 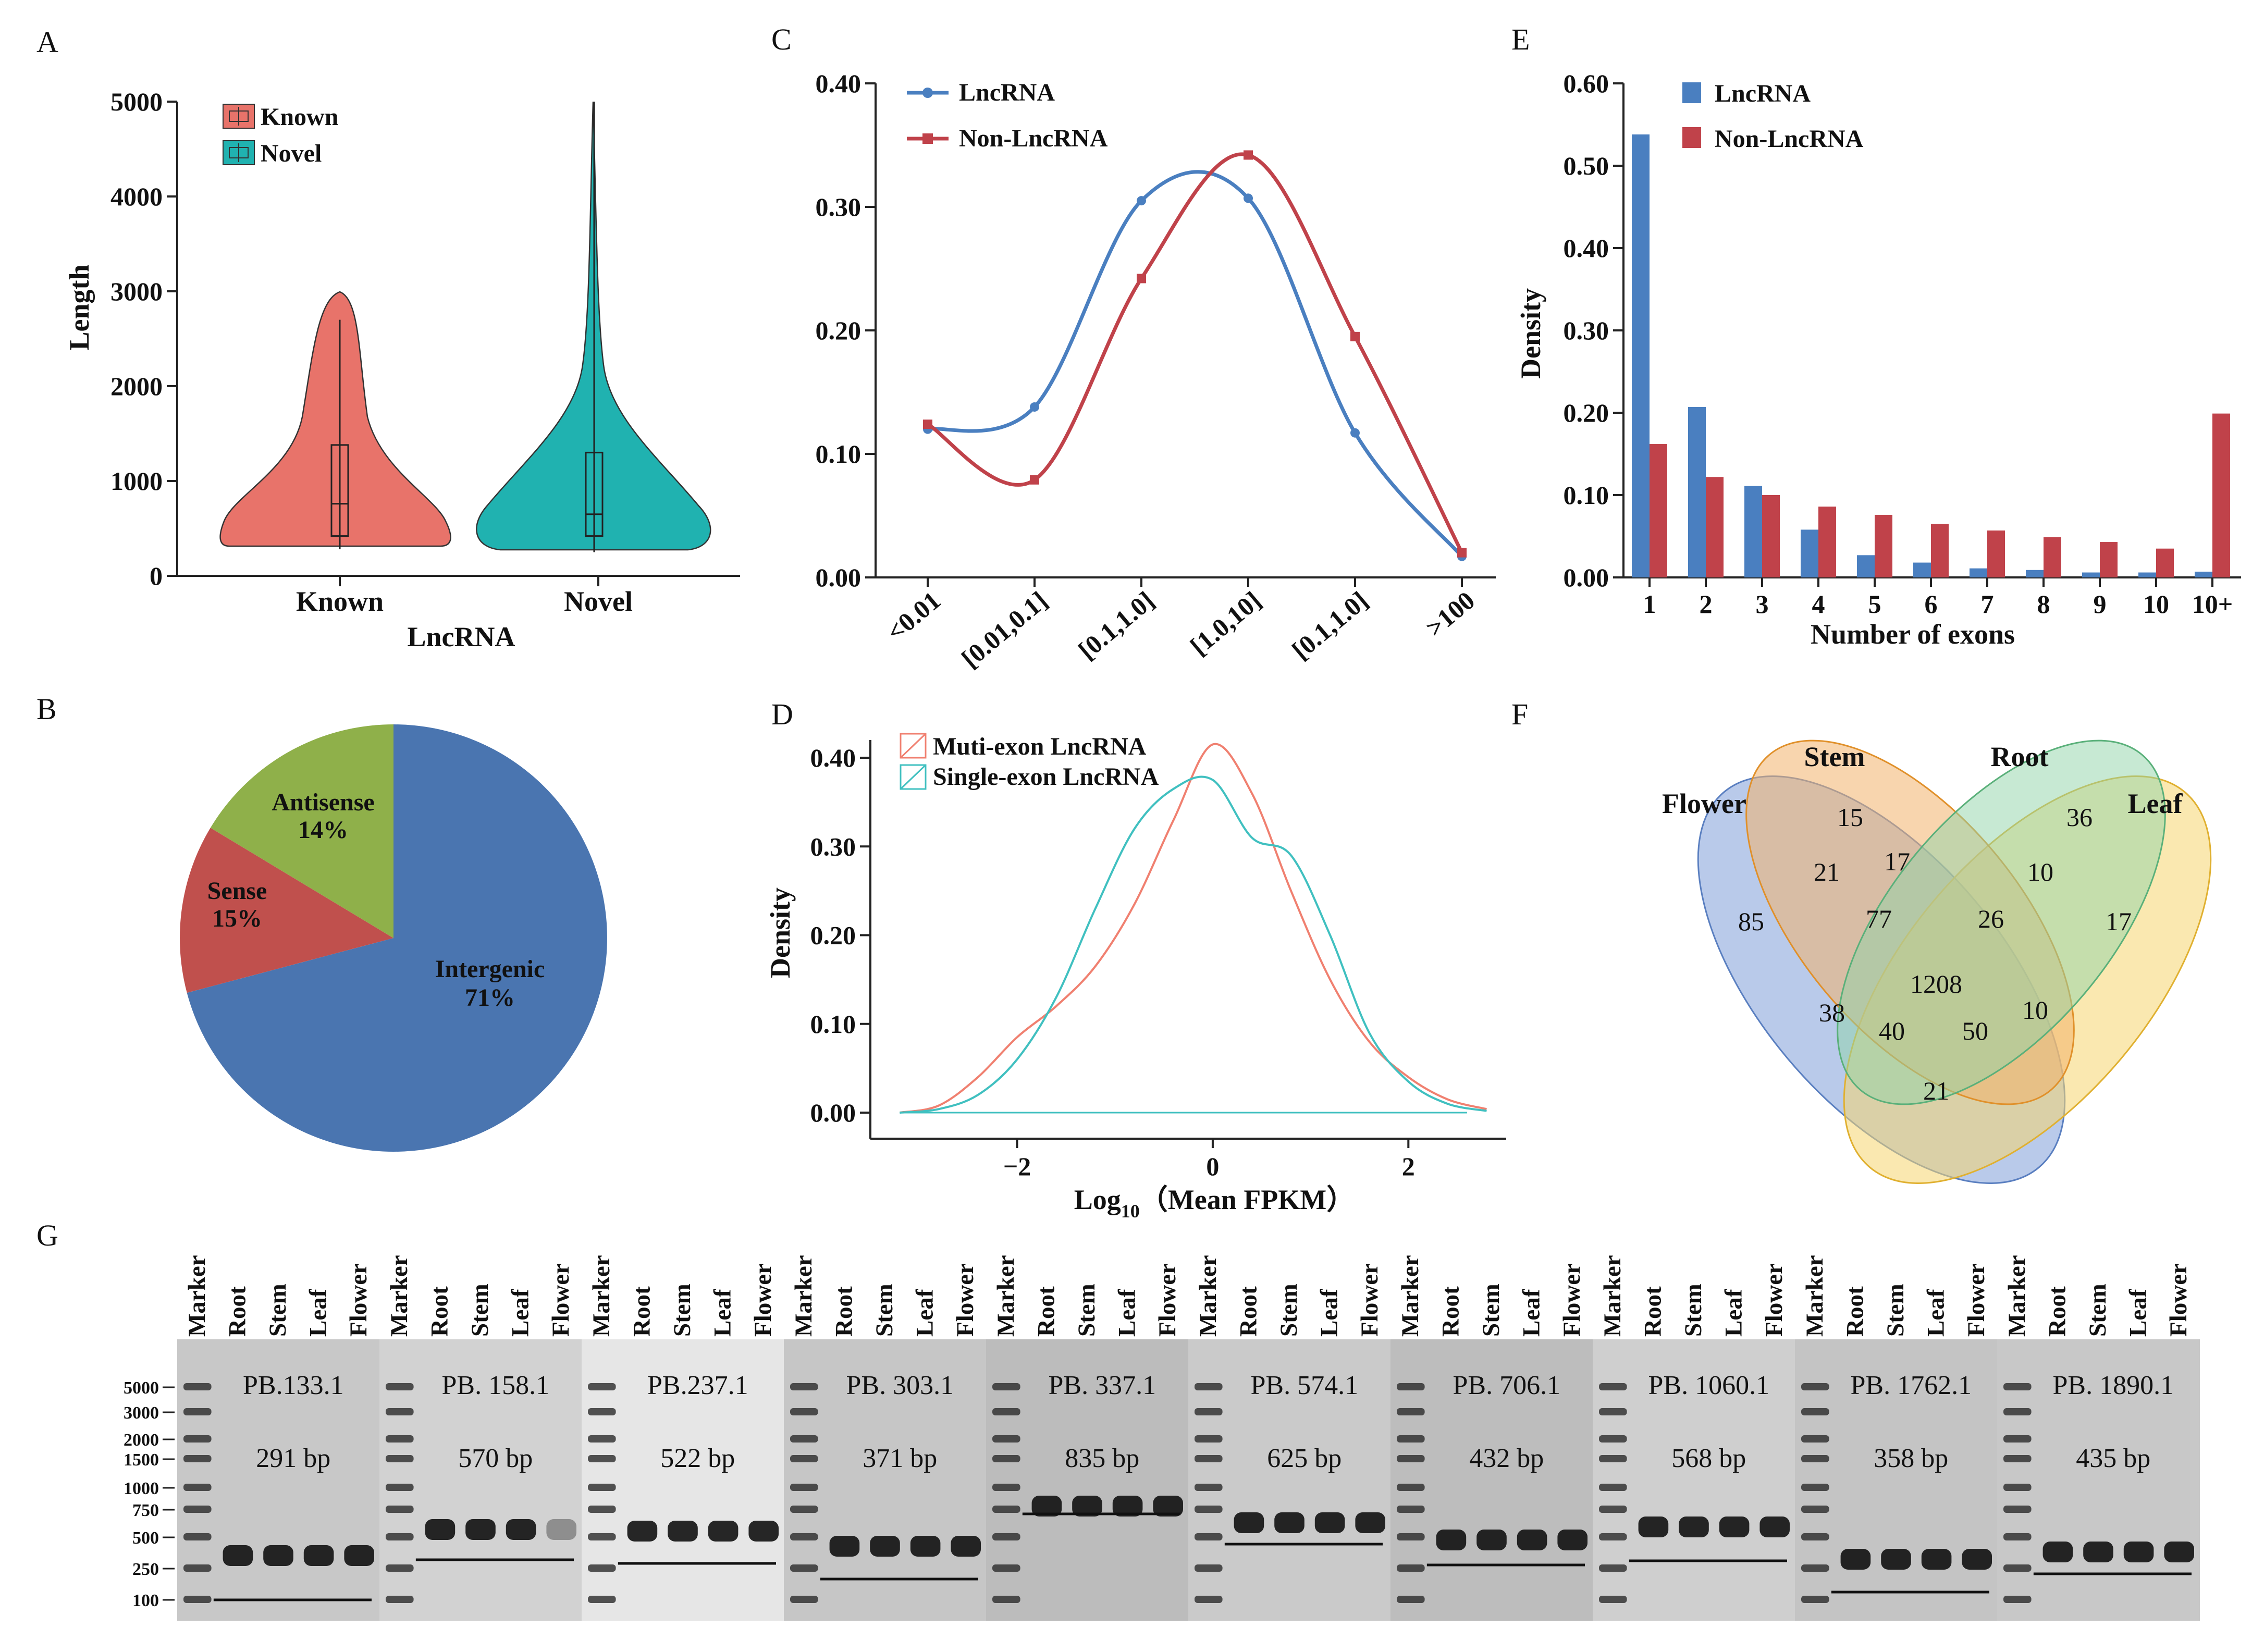 I want to click on venn-count: 40, so click(x=1892, y=1030).